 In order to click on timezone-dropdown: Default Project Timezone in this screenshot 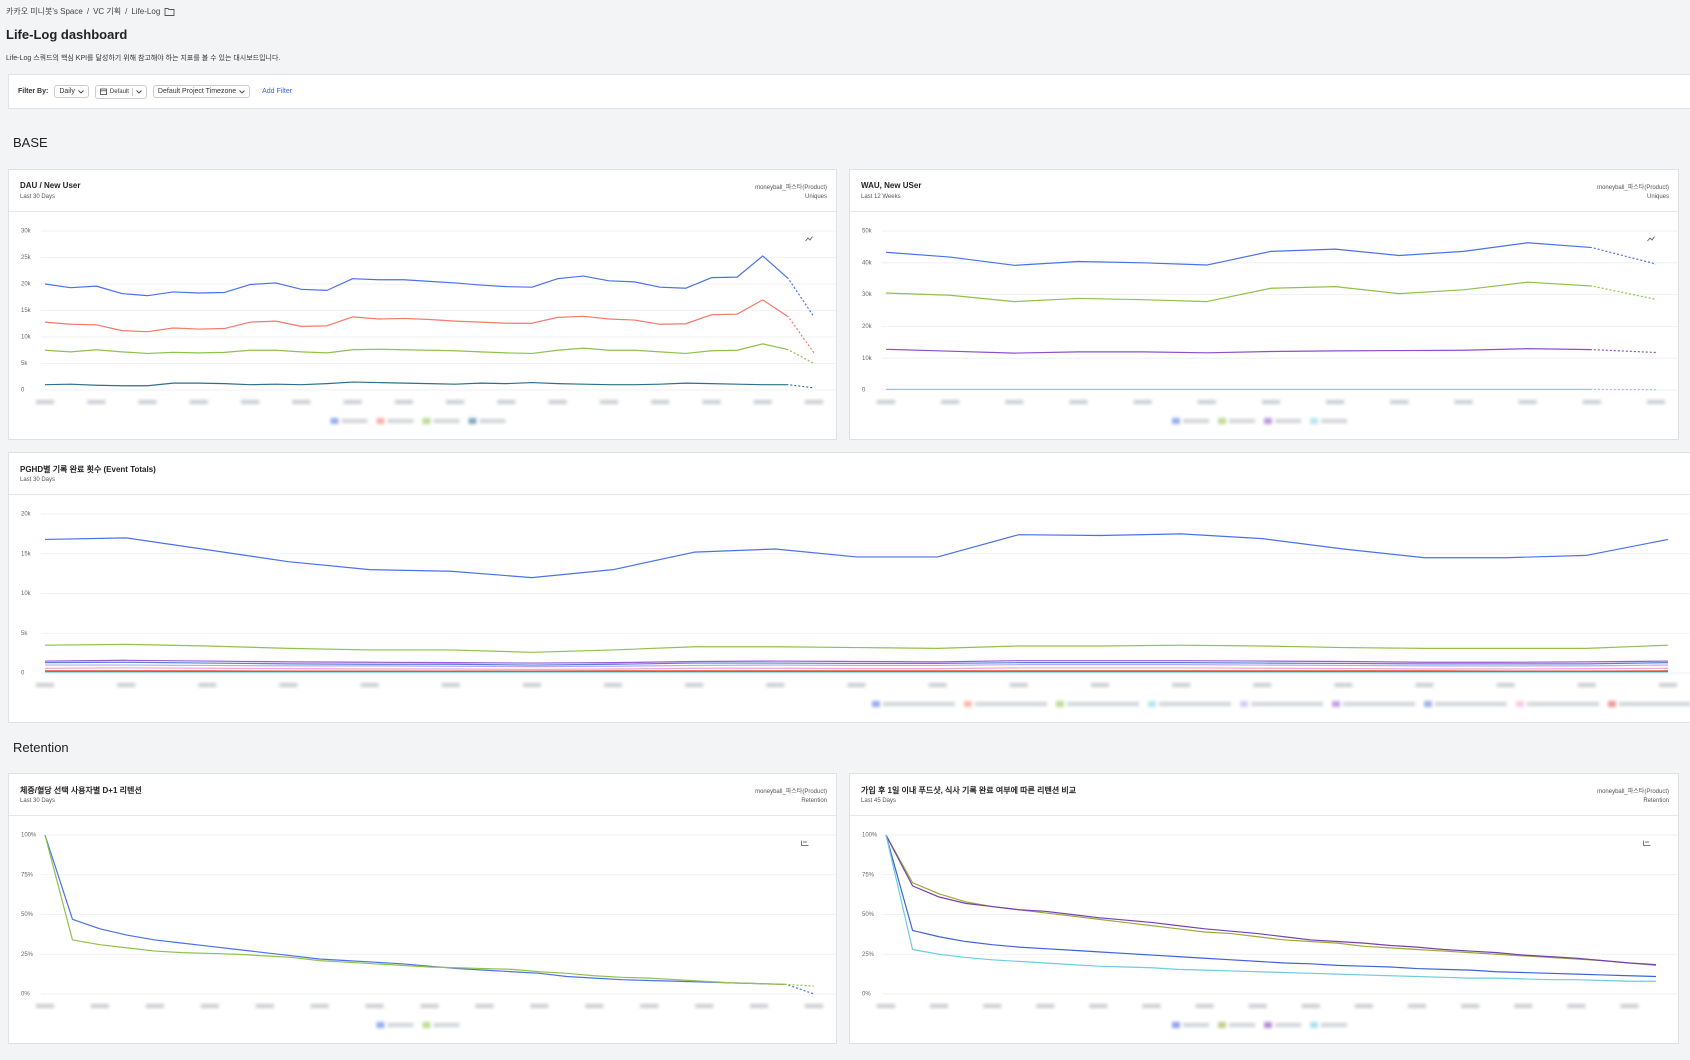, I will do `click(201, 91)`.